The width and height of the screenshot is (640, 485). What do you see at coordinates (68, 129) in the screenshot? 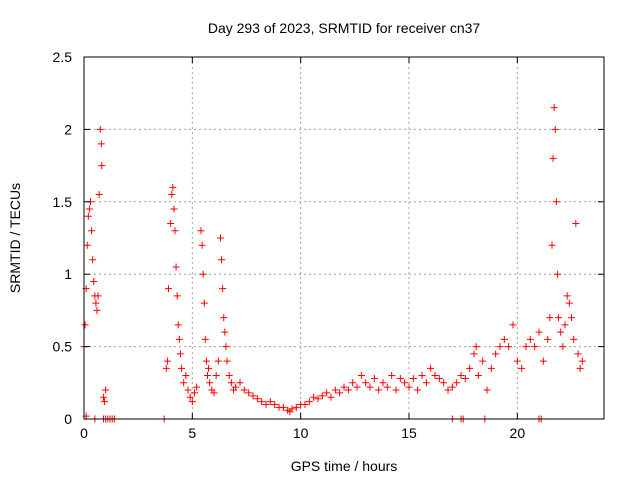
I see `y-tick-label: 2` at bounding box center [68, 129].